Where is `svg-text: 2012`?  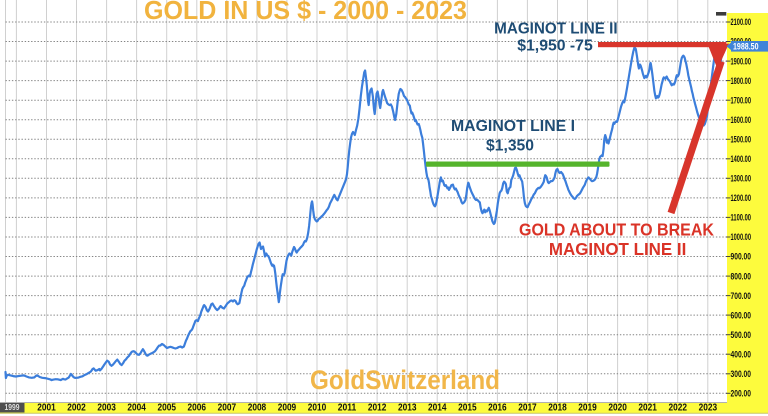 svg-text: 2012 is located at coordinates (377, 407).